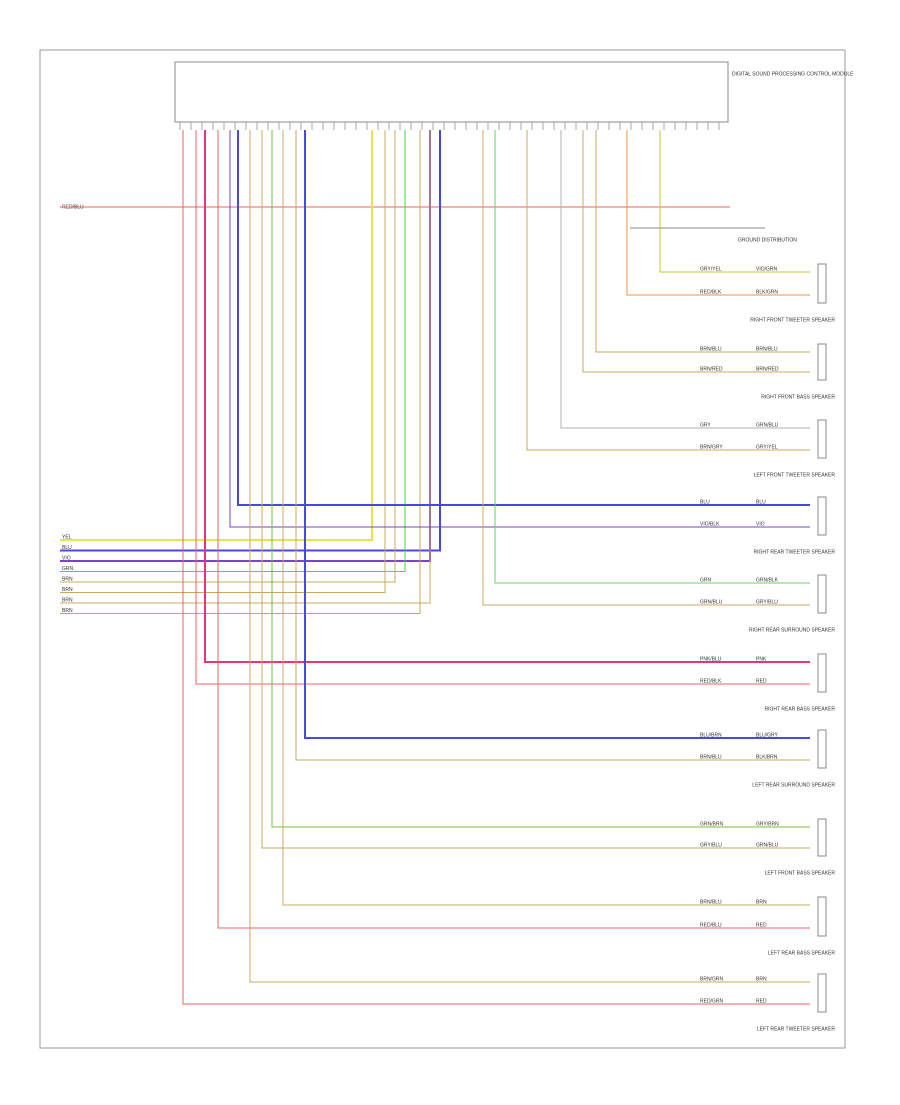 The height and width of the screenshot is (1105, 900). Describe the element at coordinates (767, 735) in the screenshot. I see `wire-end-label: BLU/GRY` at that location.